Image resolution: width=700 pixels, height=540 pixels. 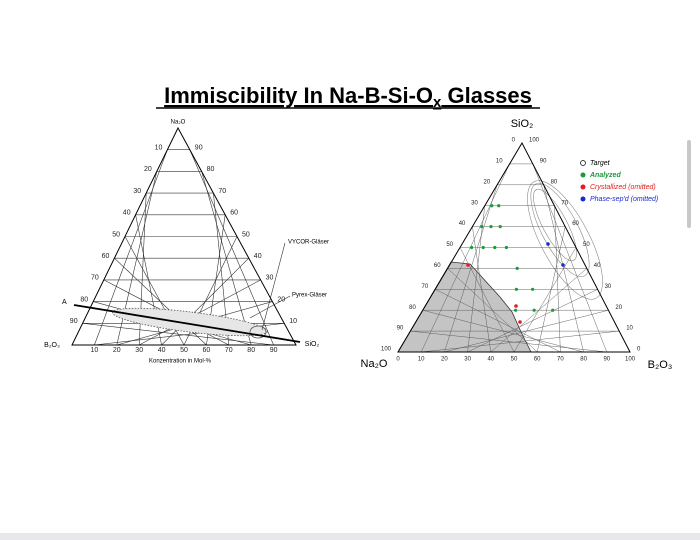 What do you see at coordinates (522, 124) in the screenshot?
I see `vertex-label: SiO₂` at bounding box center [522, 124].